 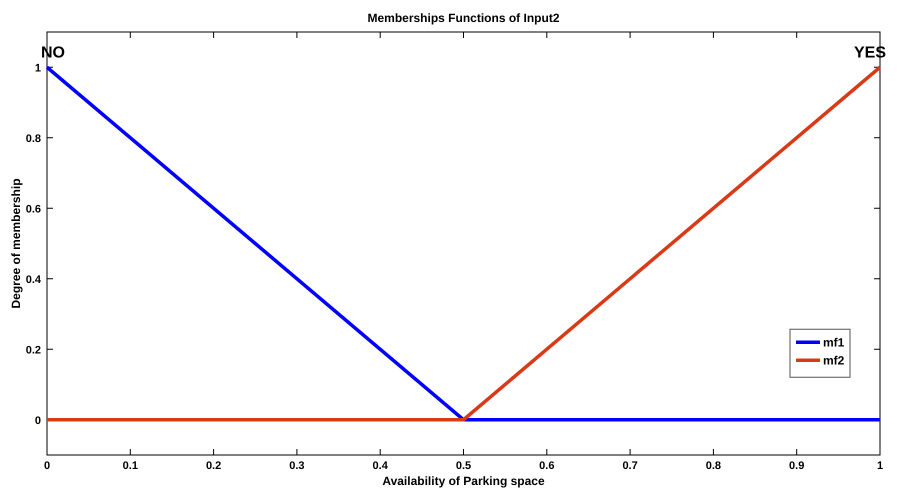 I want to click on x-tick-label: 1, so click(x=880, y=466).